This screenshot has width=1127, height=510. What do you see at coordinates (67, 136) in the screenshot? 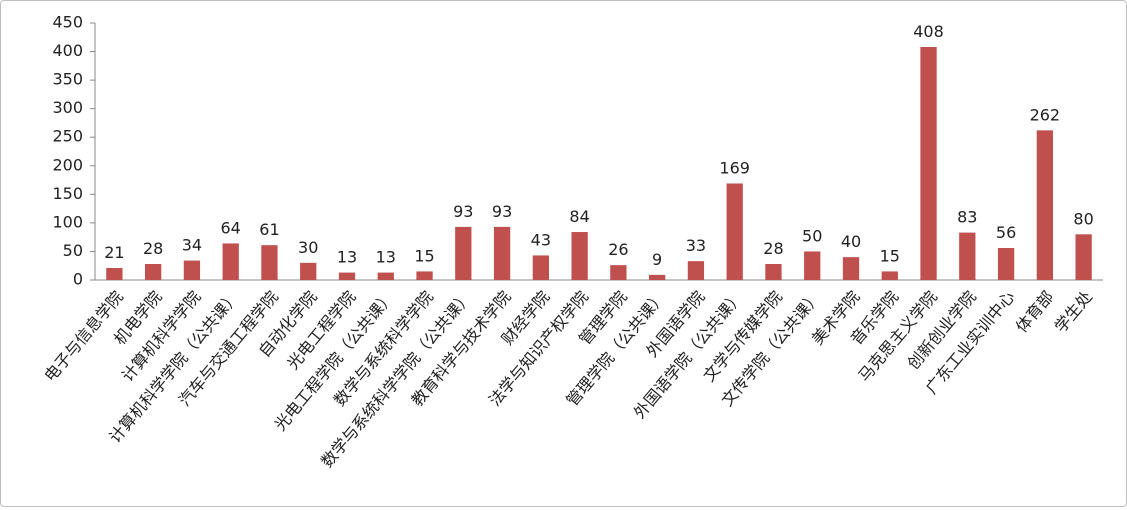
I see `y-tick-label: 250` at bounding box center [67, 136].